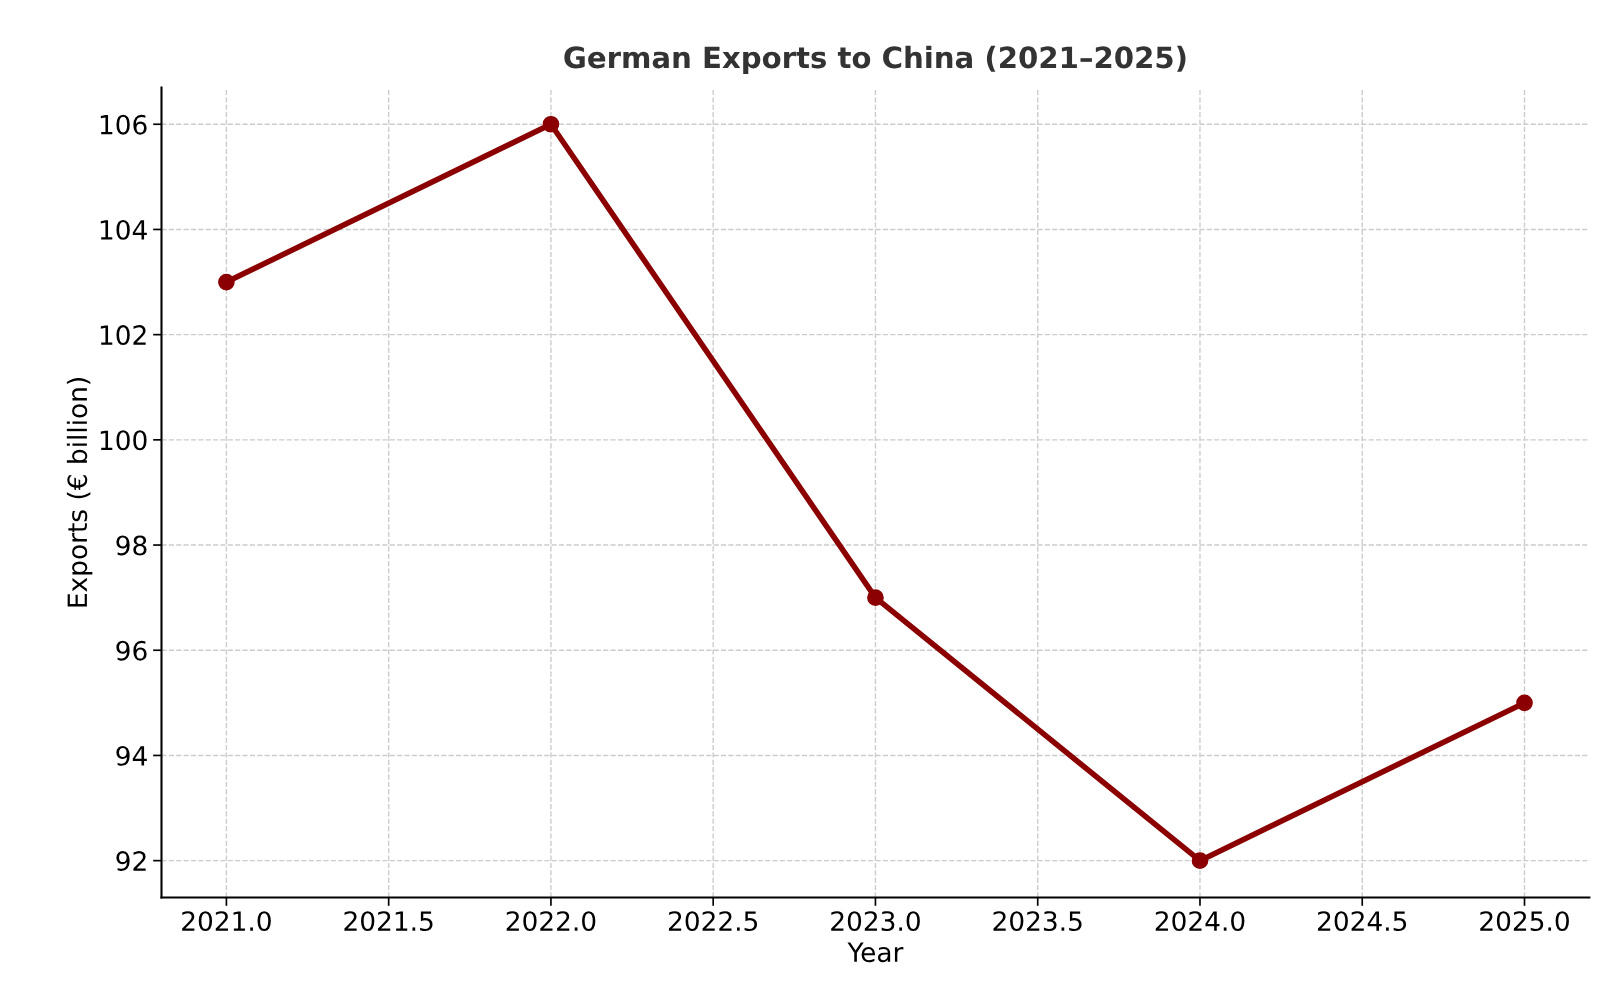 This screenshot has height=1005, width=1599. I want to click on y-tick-label: 94, so click(131, 755).